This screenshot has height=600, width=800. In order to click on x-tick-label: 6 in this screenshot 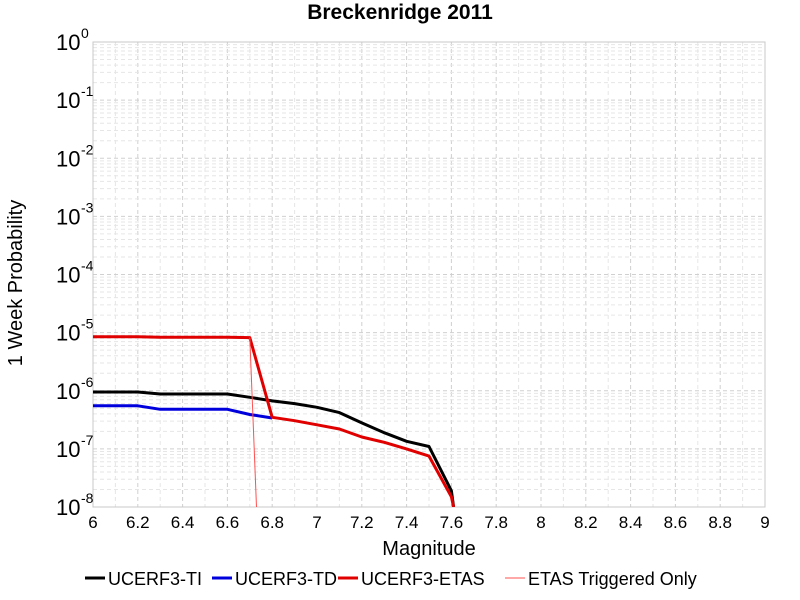, I will do `click(92, 522)`.